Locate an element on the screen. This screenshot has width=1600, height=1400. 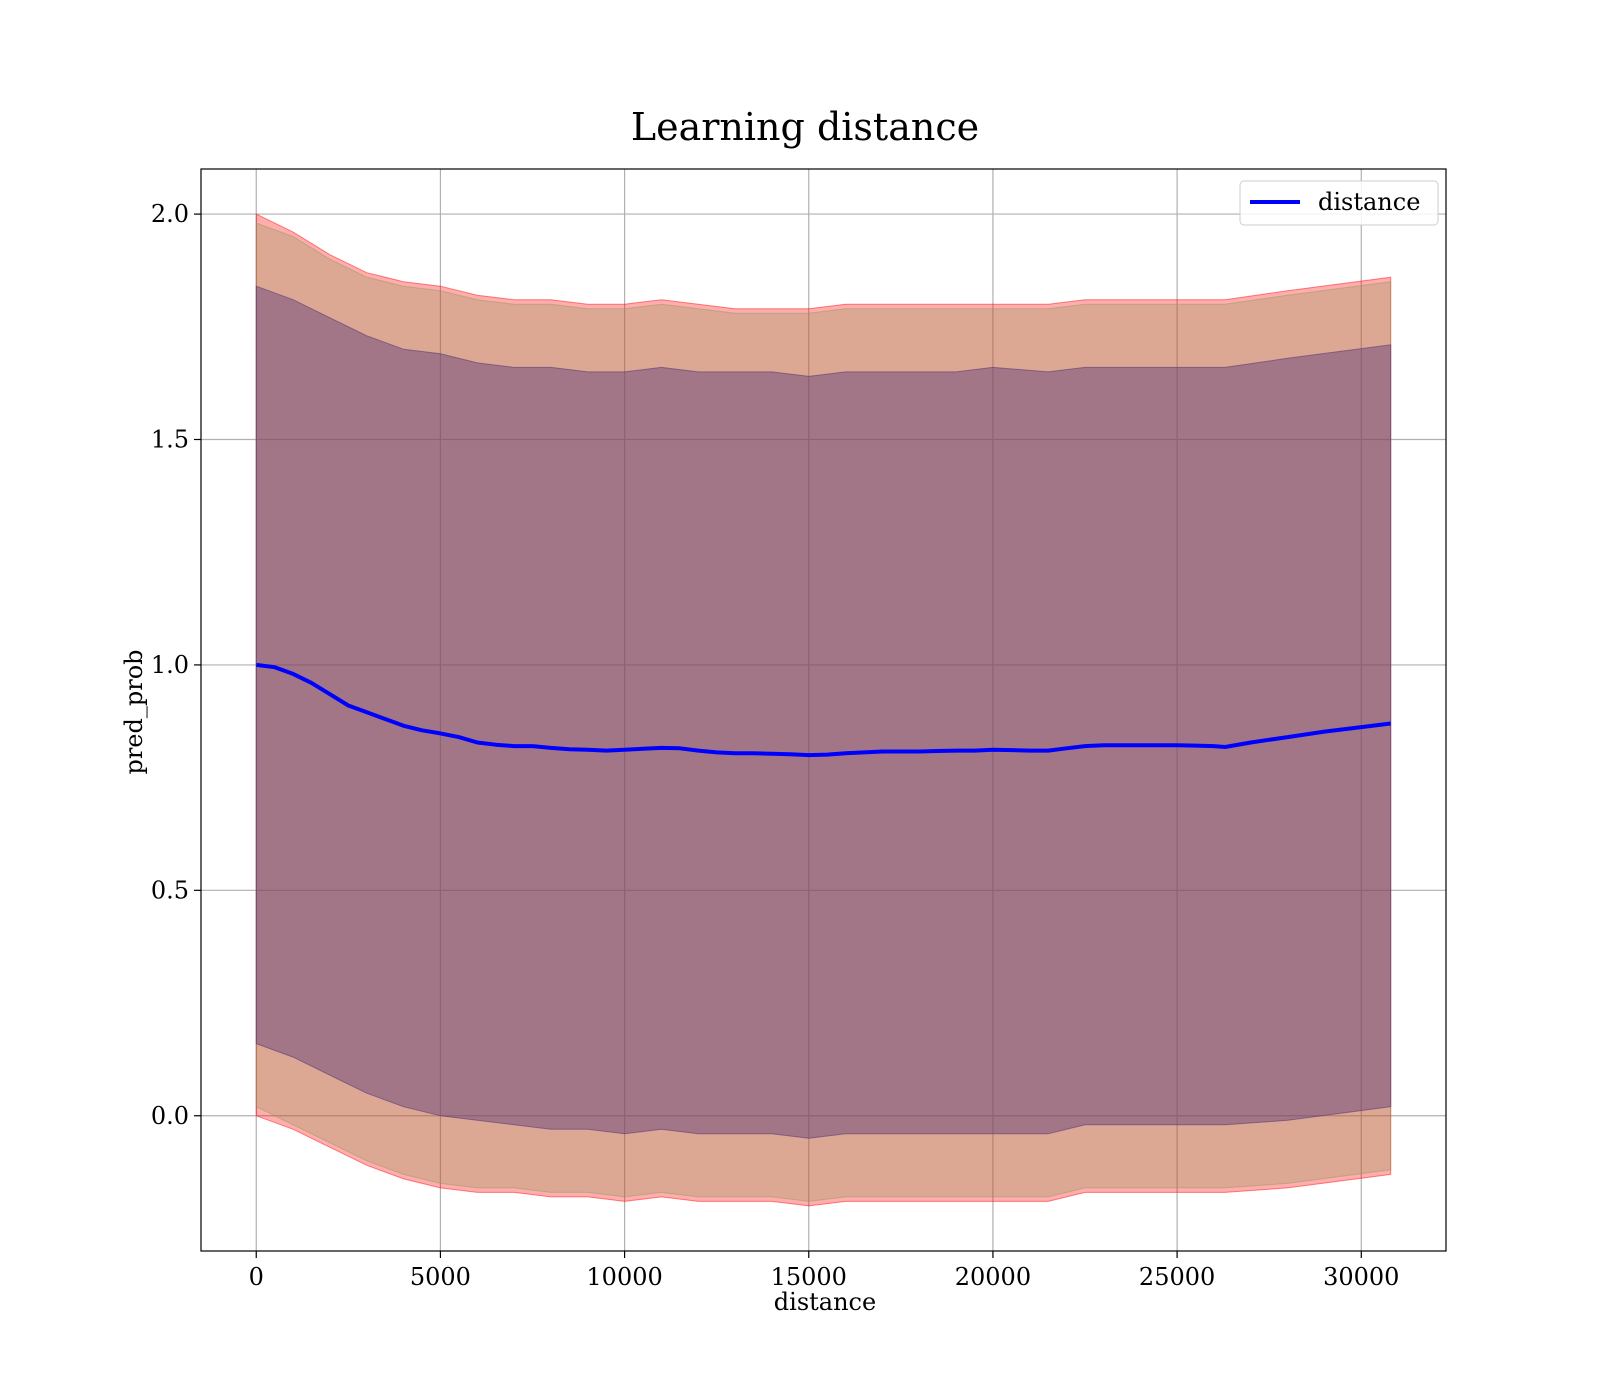
x-tick-label: 5000 is located at coordinates (440, 1277).